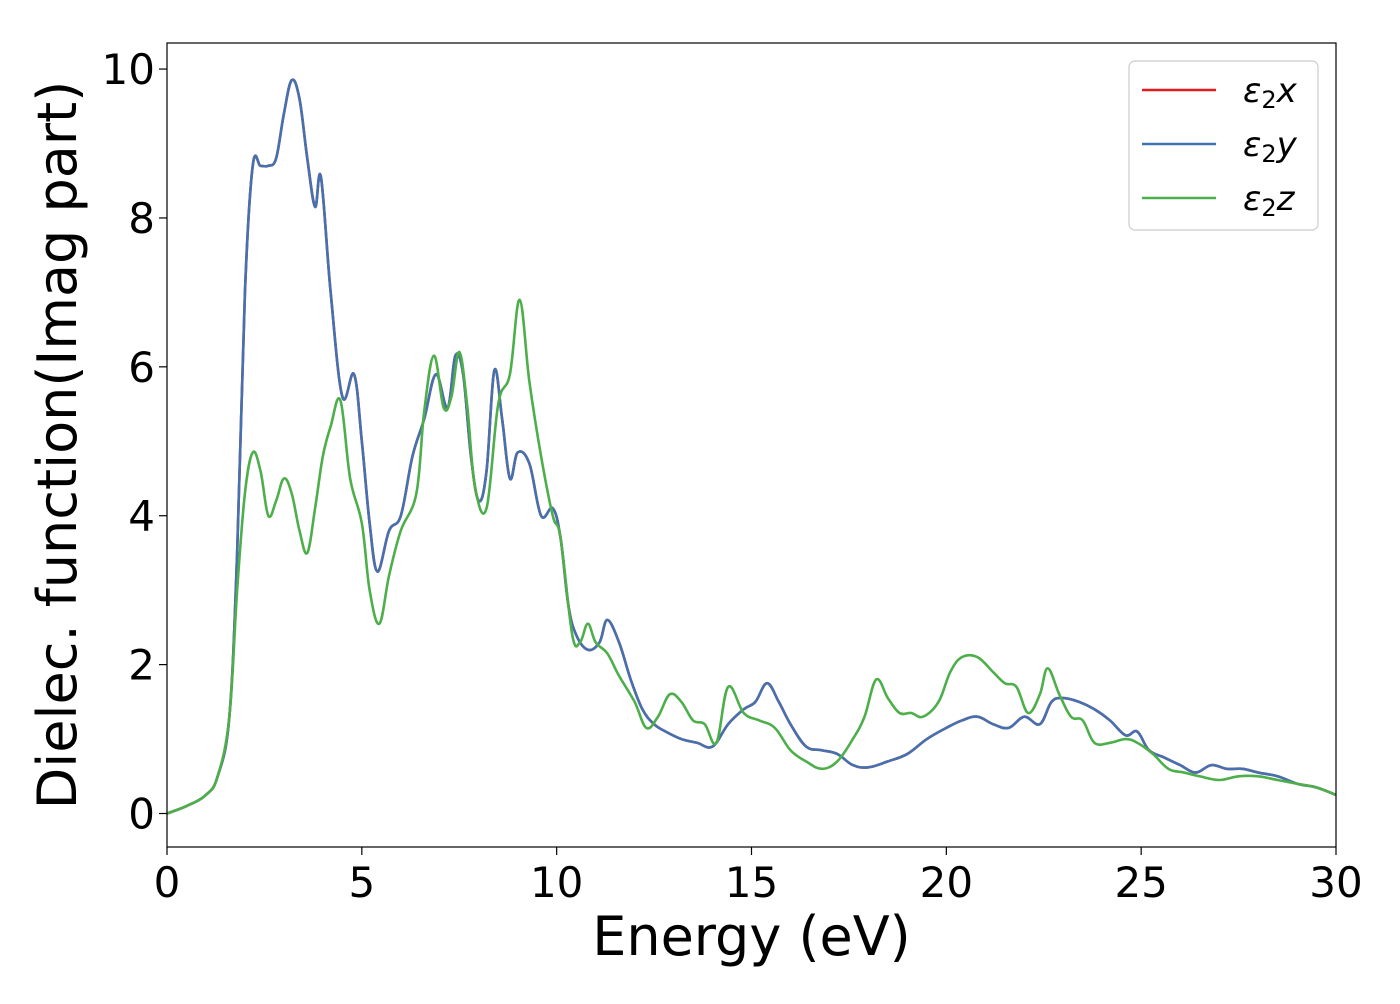 The image size is (1400, 1004). What do you see at coordinates (946, 882) in the screenshot?
I see `x-tick-label: 20` at bounding box center [946, 882].